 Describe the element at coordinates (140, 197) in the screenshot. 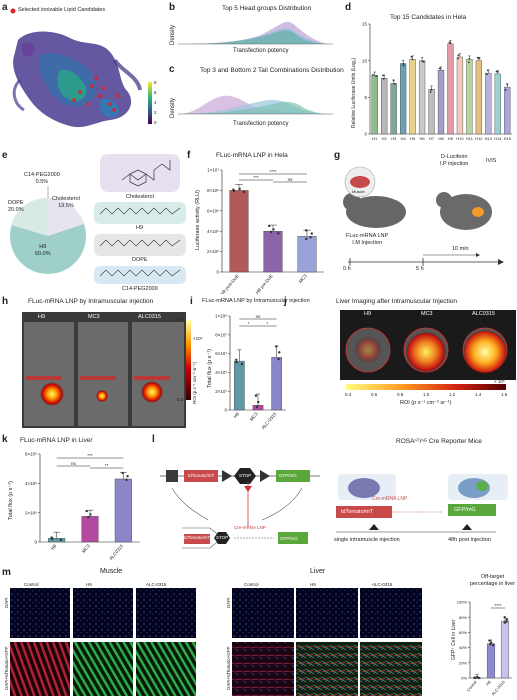

I see `structure-label-cholesterol: Cholesterol` at that location.